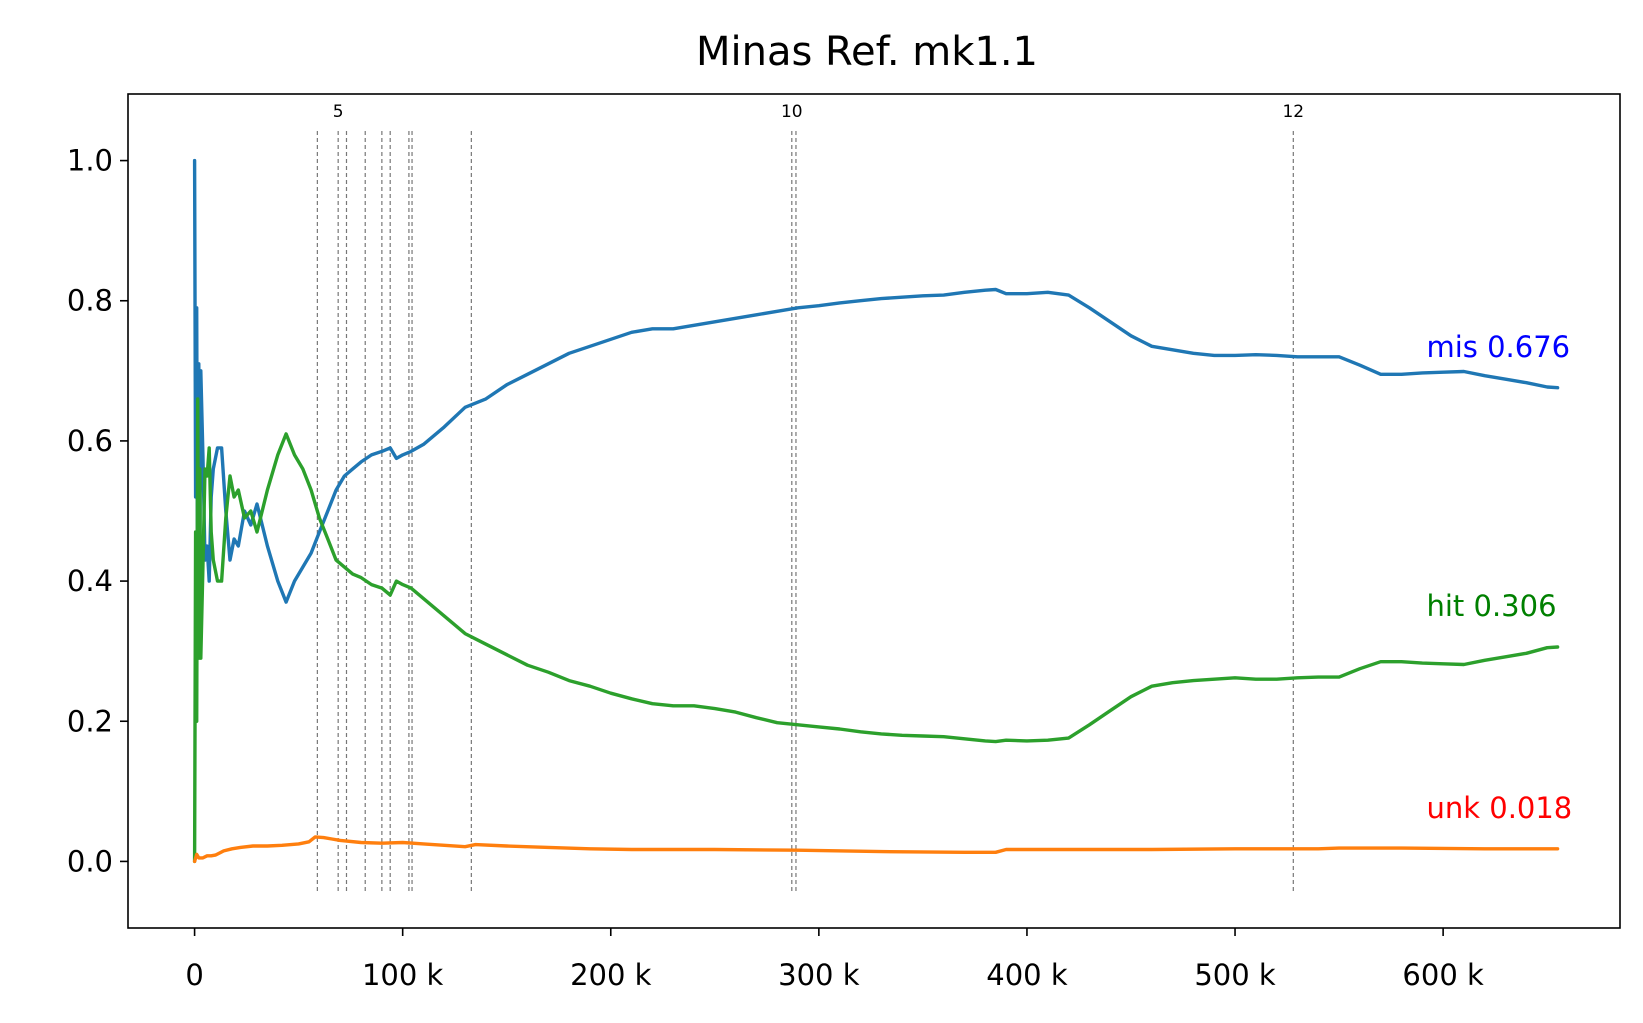 Image resolution: width=1643 pixels, height=1023 pixels. What do you see at coordinates (792, 112) in the screenshot?
I see `vertical-line-label-9: 10` at bounding box center [792, 112].